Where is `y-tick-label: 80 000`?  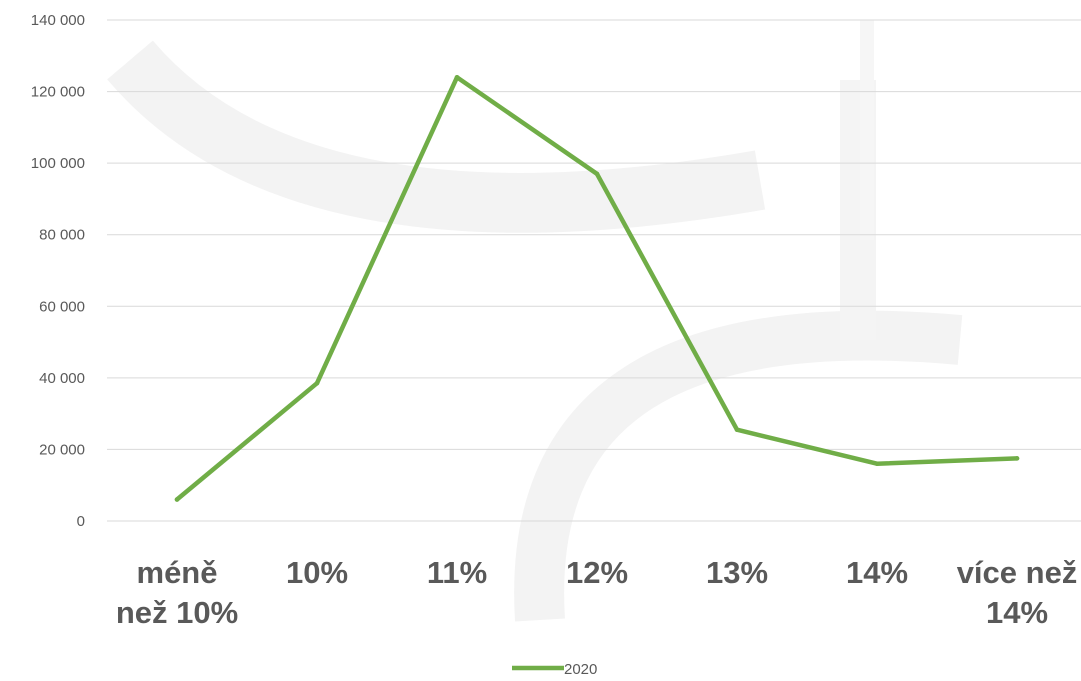 y-tick-label: 80 000 is located at coordinates (62, 235).